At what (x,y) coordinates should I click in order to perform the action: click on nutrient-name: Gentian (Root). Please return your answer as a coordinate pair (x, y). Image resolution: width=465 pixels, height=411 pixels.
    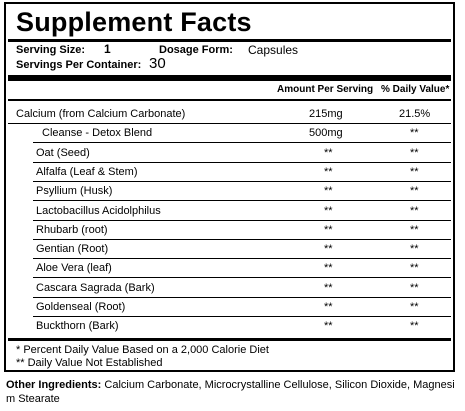
    Looking at the image, I should click on (72, 249).